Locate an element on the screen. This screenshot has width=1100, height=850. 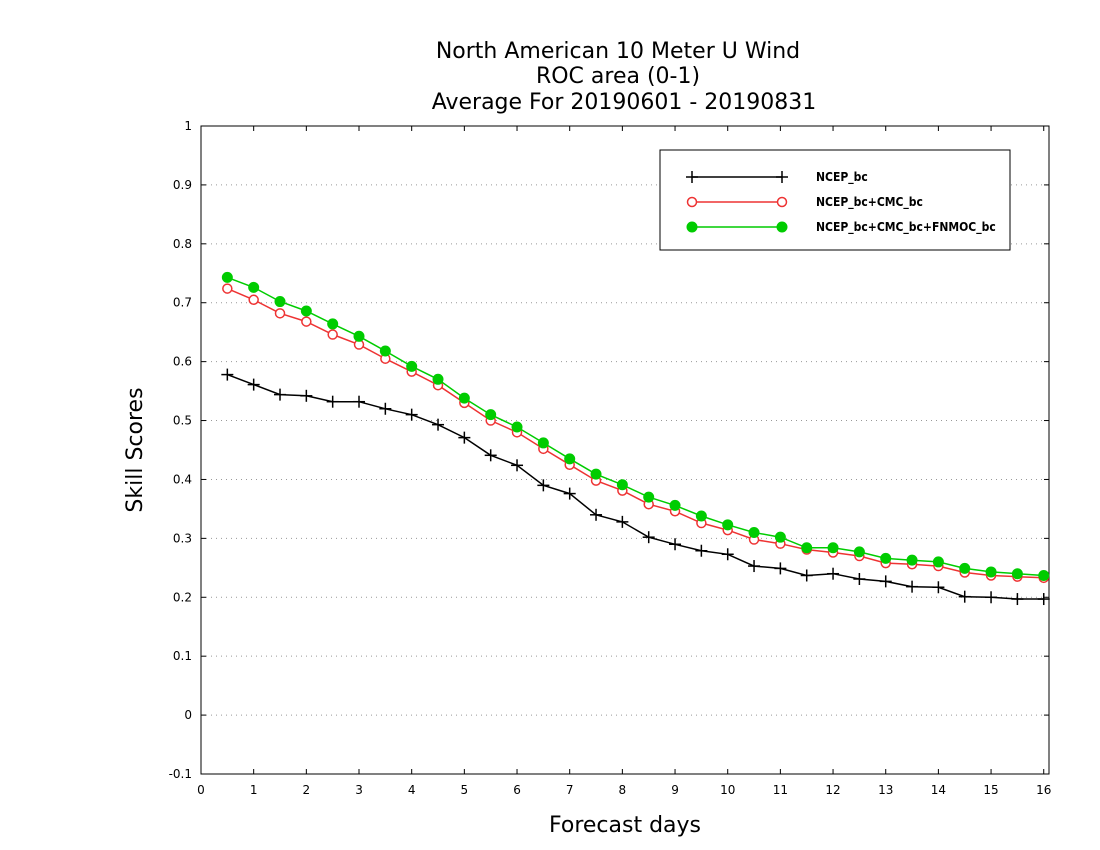
x-tick-label: 4 is located at coordinates (412, 790).